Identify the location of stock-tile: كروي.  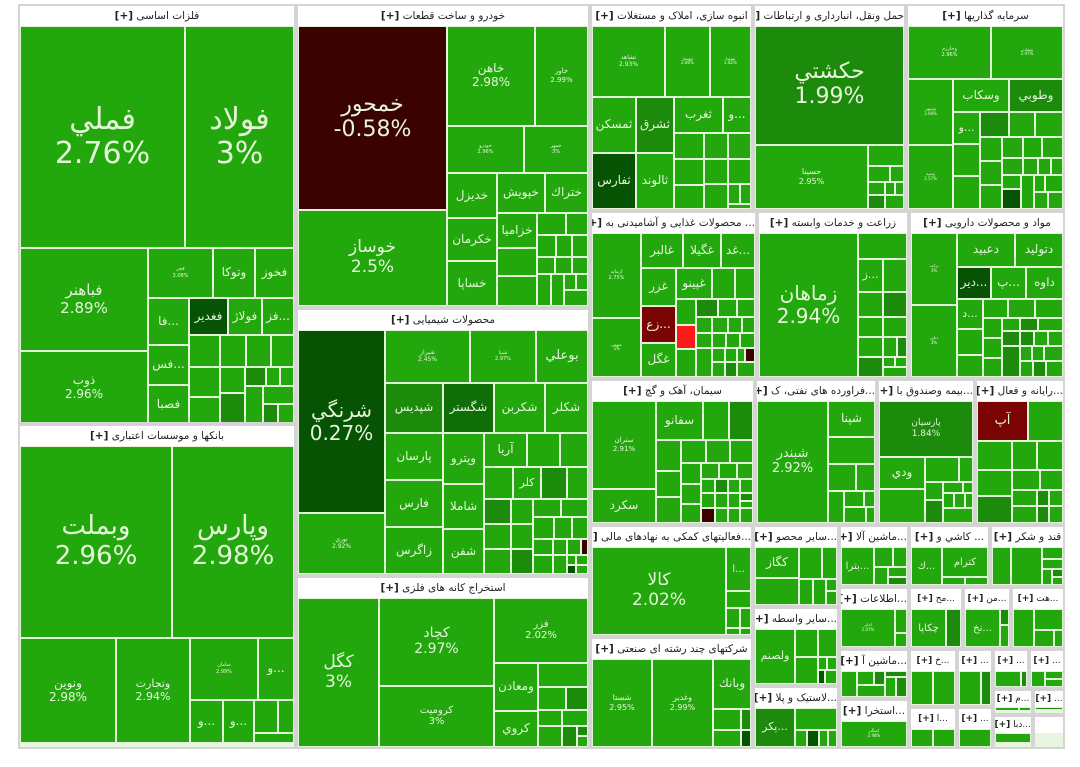
(516, 729).